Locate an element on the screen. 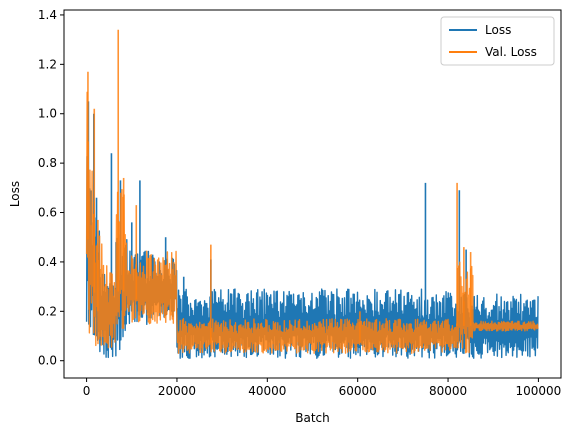 This screenshot has height=435, width=571. y-tick-label: 1.4 is located at coordinates (47, 15).